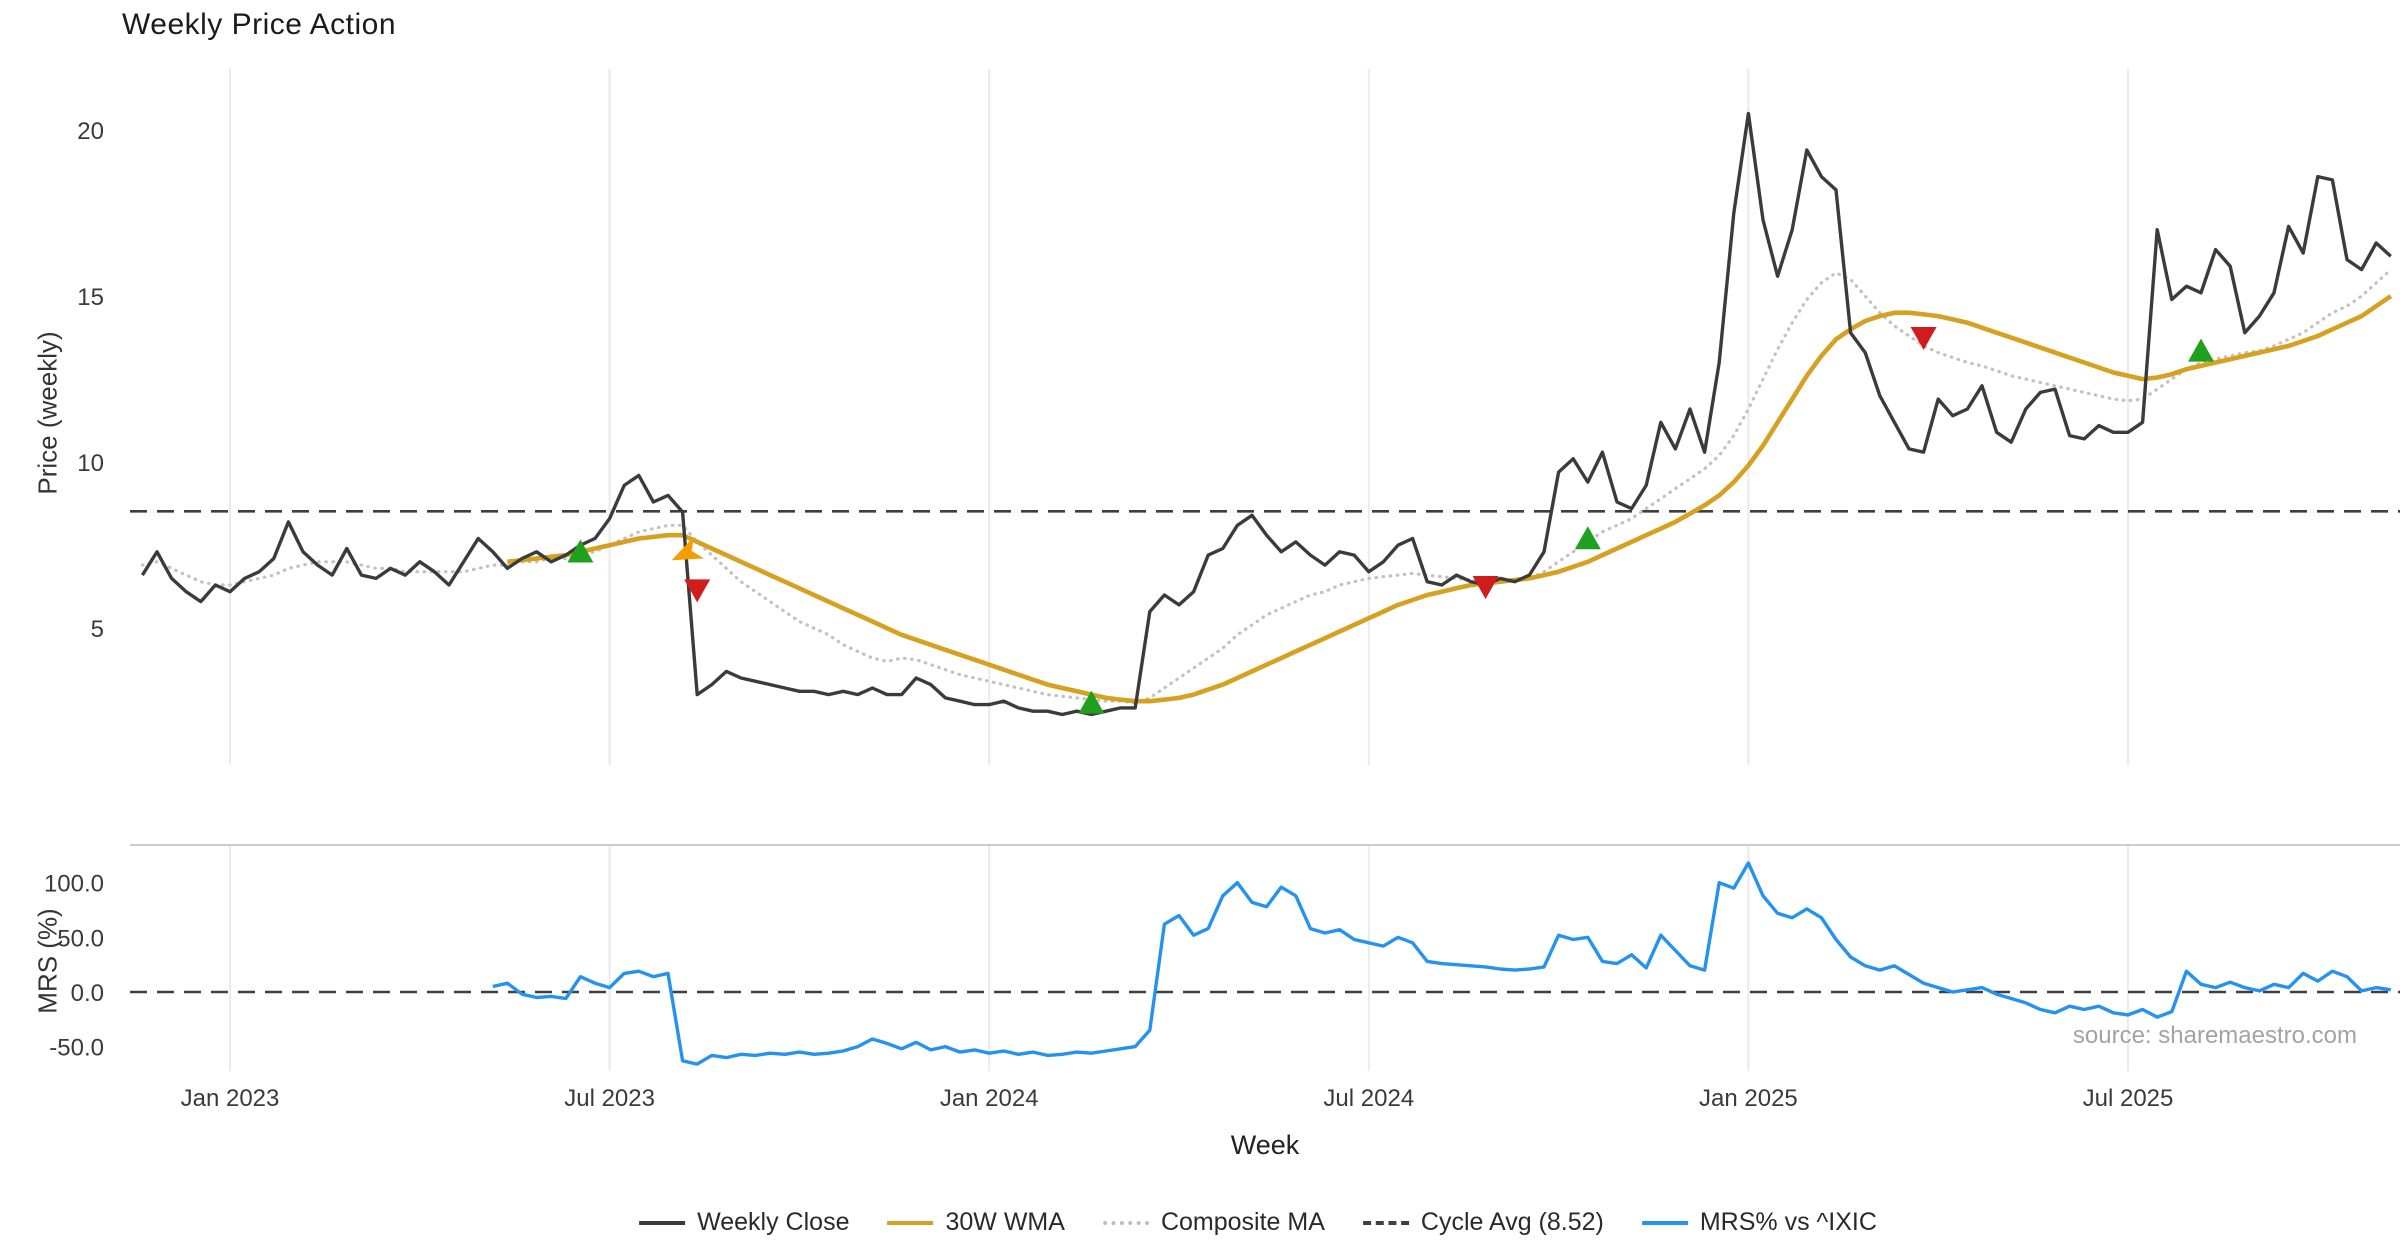  I want to click on legend-label: Weekly Close, so click(773, 1222).